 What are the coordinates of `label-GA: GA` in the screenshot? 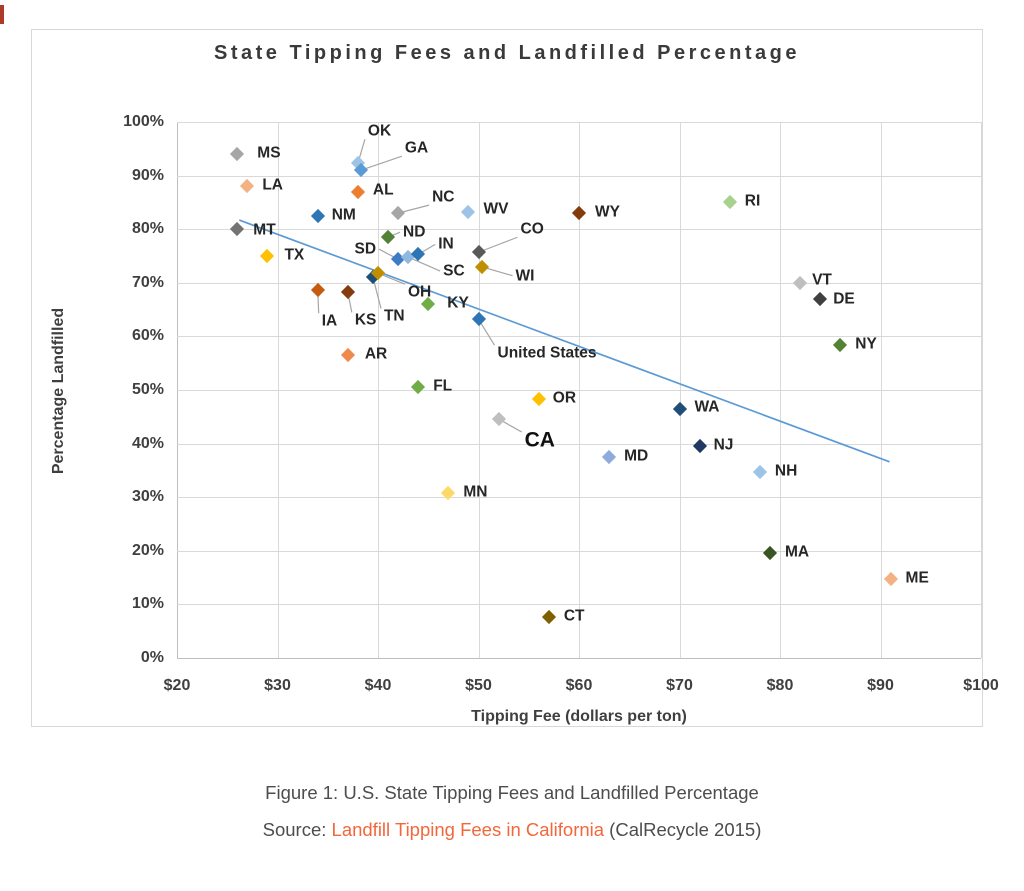 It's located at (416, 148).